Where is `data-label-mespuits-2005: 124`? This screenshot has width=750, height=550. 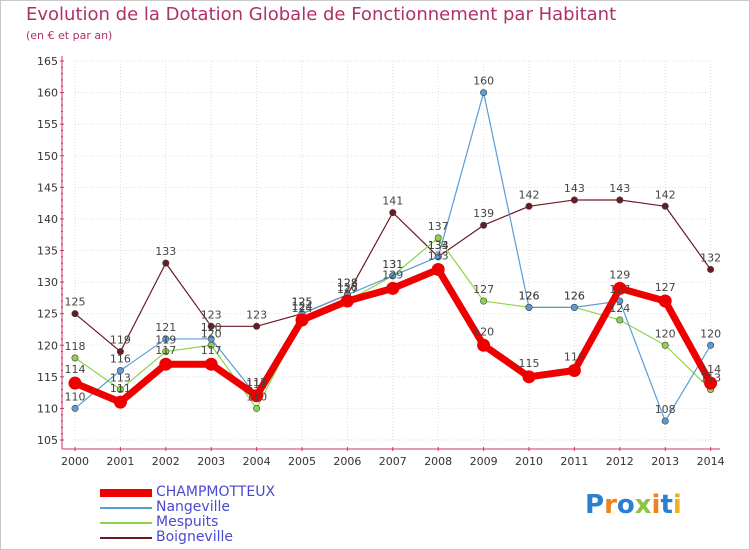 data-label-mespuits-2005: 124 is located at coordinates (302, 308).